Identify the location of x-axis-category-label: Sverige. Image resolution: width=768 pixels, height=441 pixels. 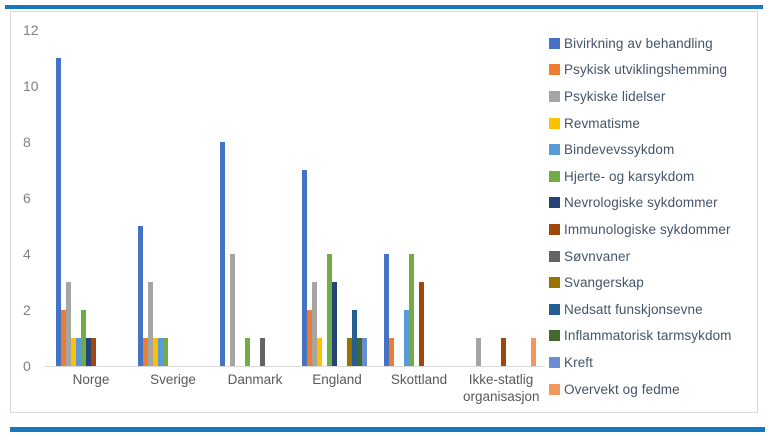
(173, 379).